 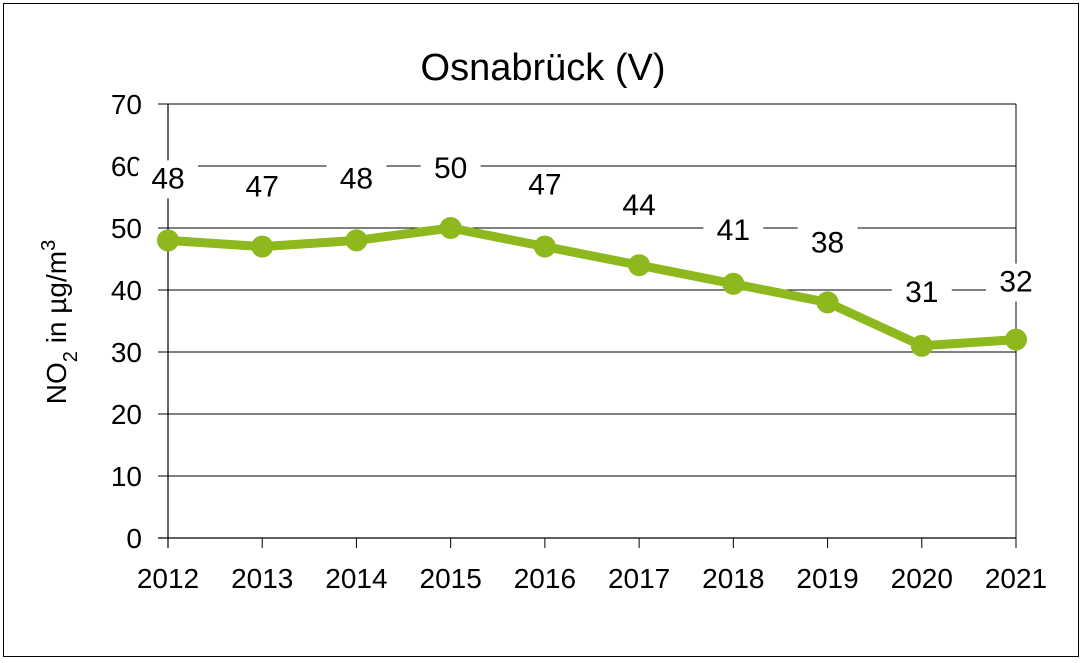 What do you see at coordinates (1016, 578) in the screenshot?
I see `x-tick-label: 2021` at bounding box center [1016, 578].